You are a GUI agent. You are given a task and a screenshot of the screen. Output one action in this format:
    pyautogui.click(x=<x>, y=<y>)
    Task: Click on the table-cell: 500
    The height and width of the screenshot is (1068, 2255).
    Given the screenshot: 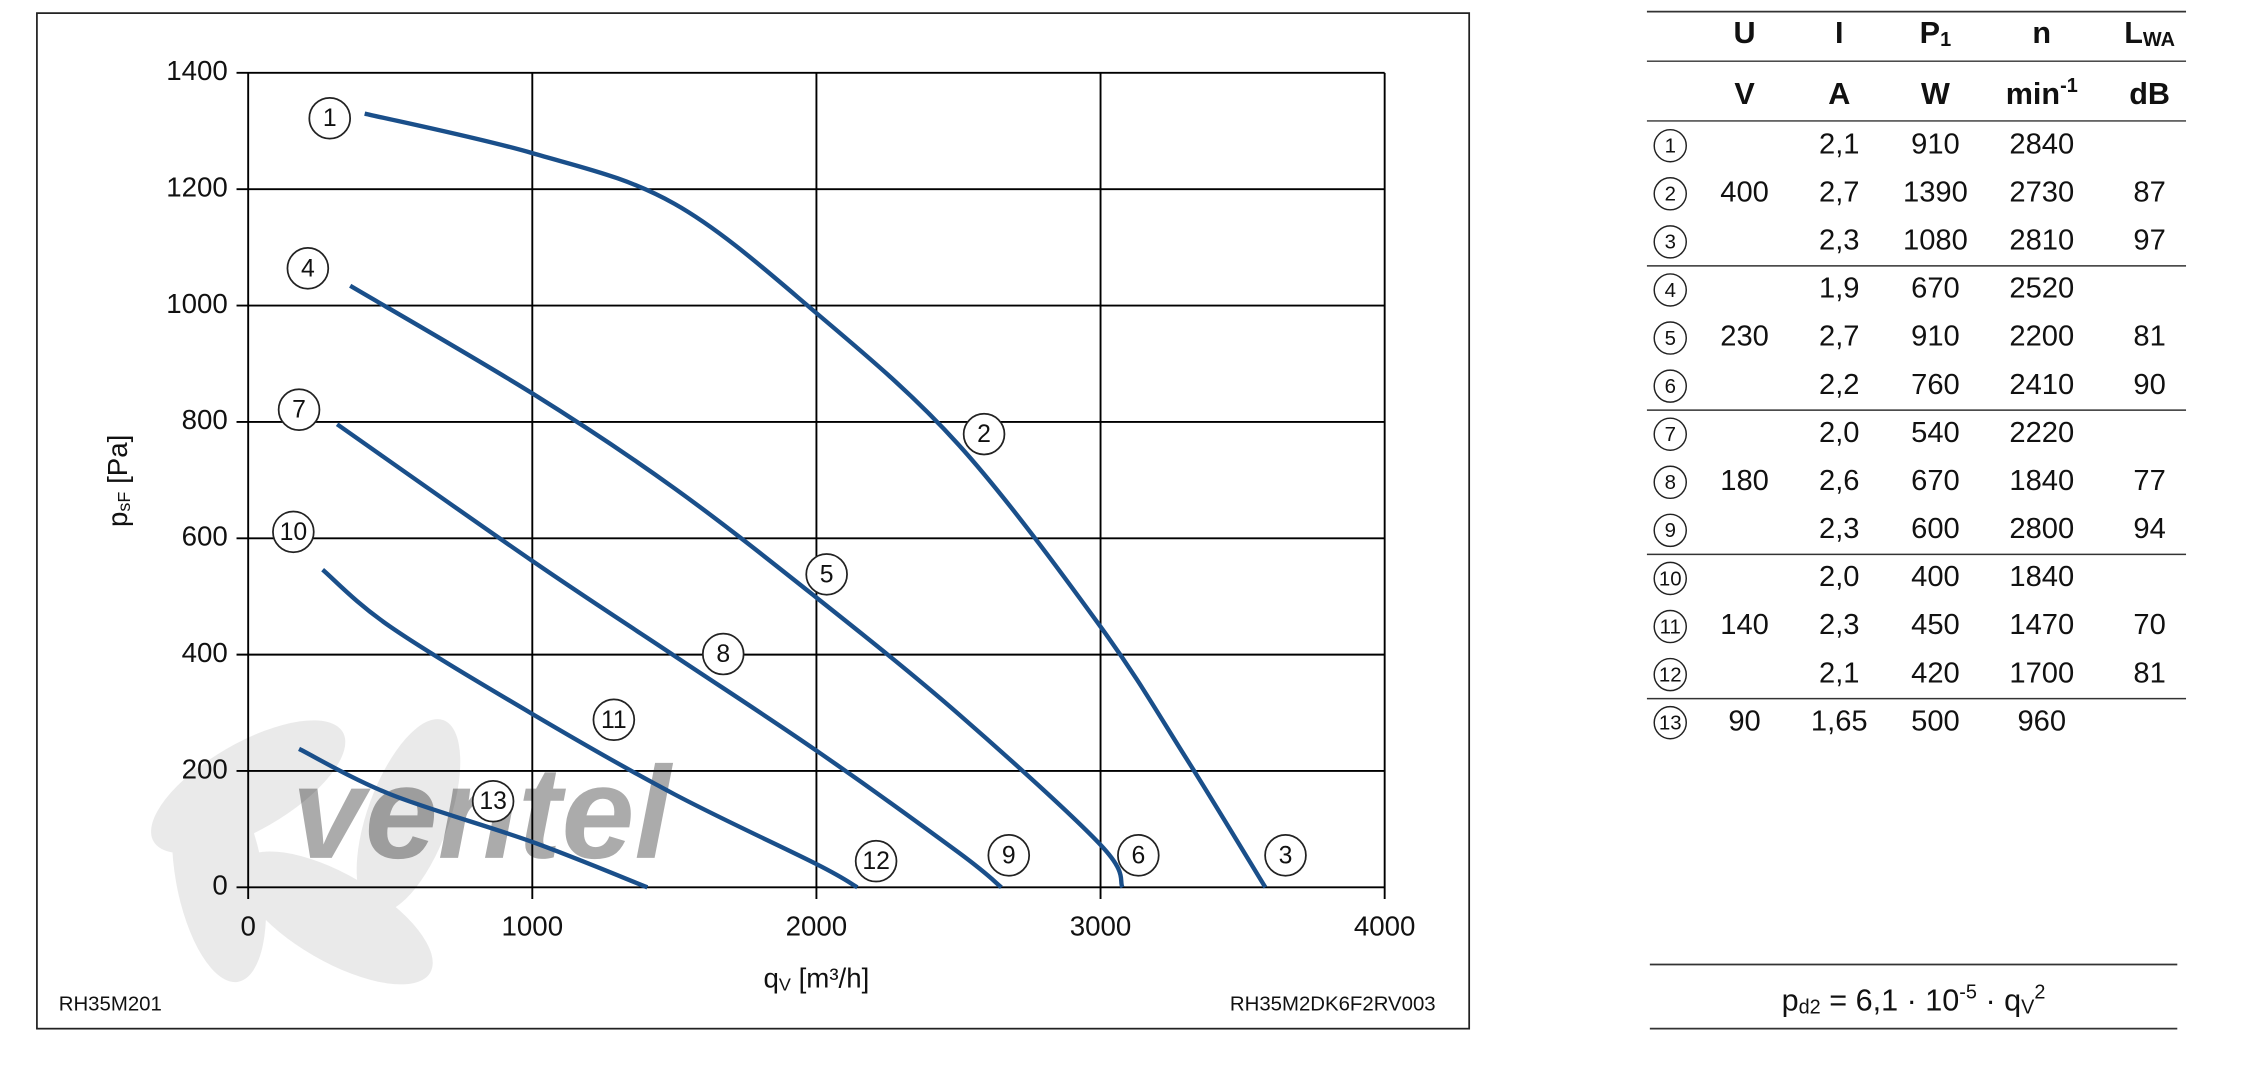 What is the action you would take?
    pyautogui.click(x=1935, y=721)
    